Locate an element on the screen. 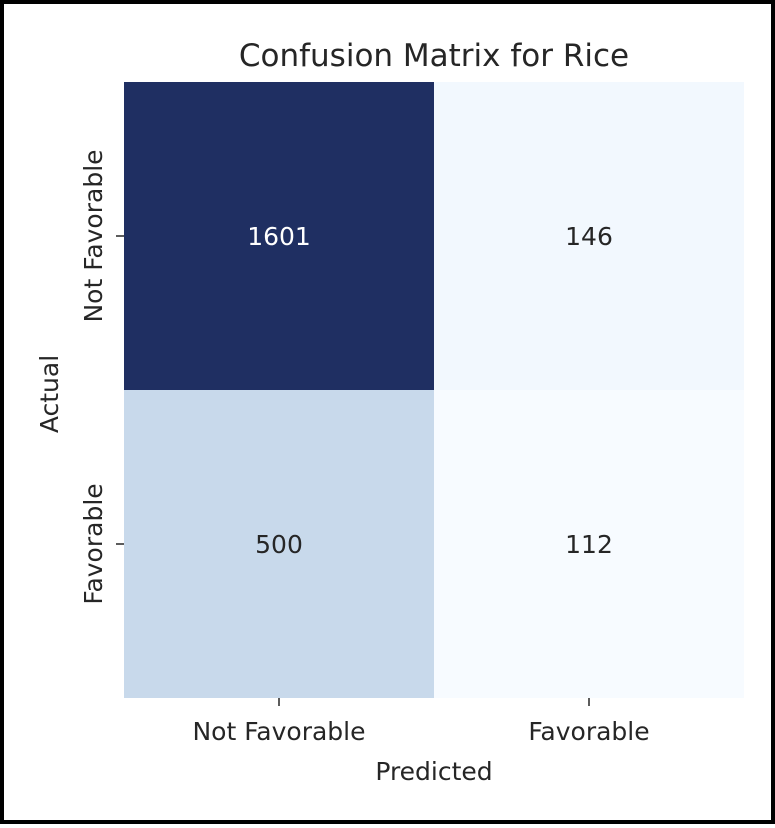  x-axis-label: Predicted is located at coordinates (433, 771).